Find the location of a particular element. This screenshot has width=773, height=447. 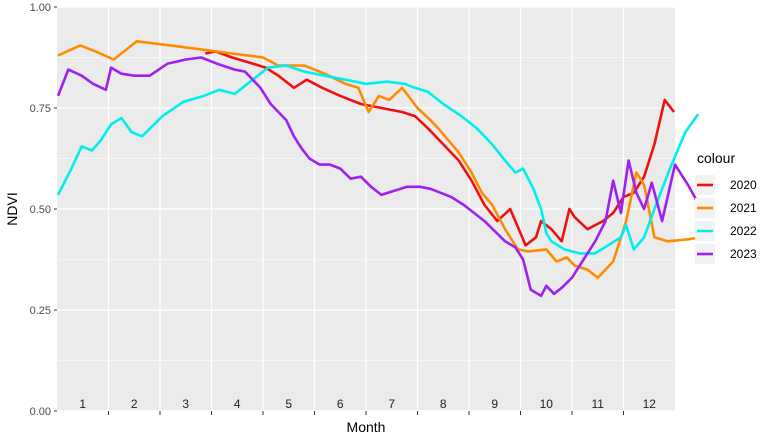

legend-label-2023: 2023 is located at coordinates (743, 254).